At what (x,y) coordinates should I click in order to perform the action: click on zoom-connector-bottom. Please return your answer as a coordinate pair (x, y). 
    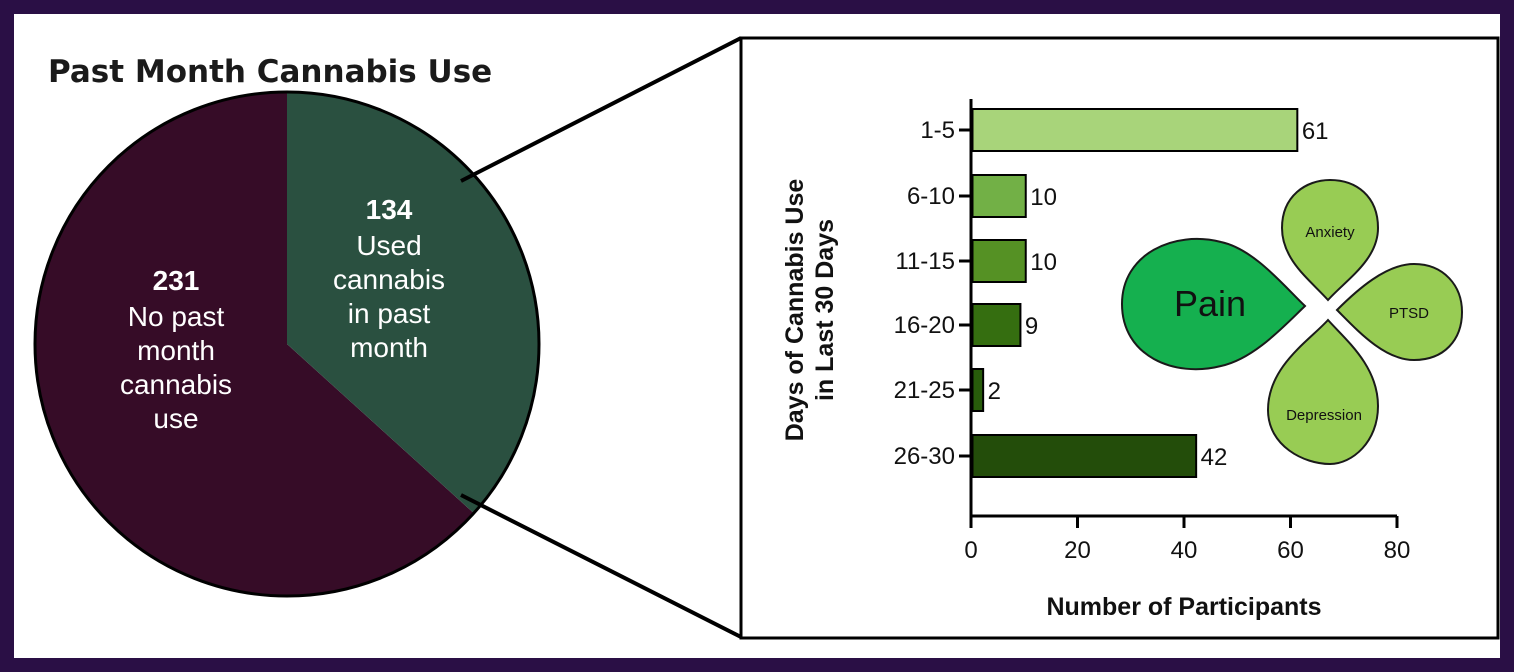
    Looking at the image, I should click on (601, 566).